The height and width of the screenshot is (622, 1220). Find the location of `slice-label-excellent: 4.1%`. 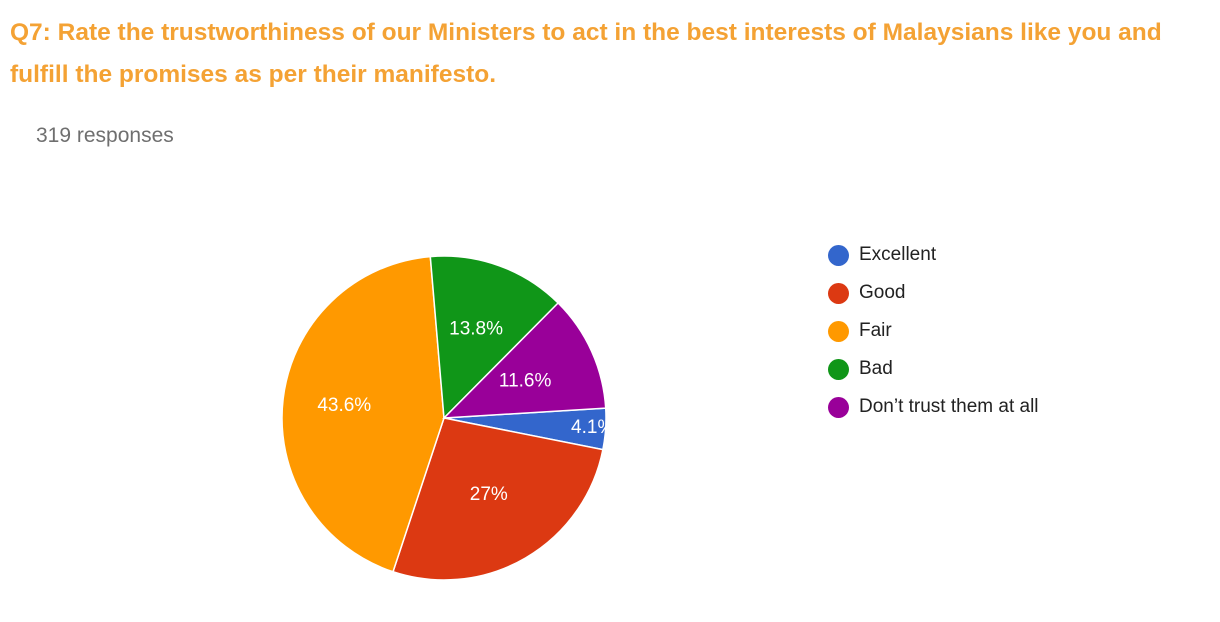

slice-label-excellent: 4.1% is located at coordinates (592, 427).